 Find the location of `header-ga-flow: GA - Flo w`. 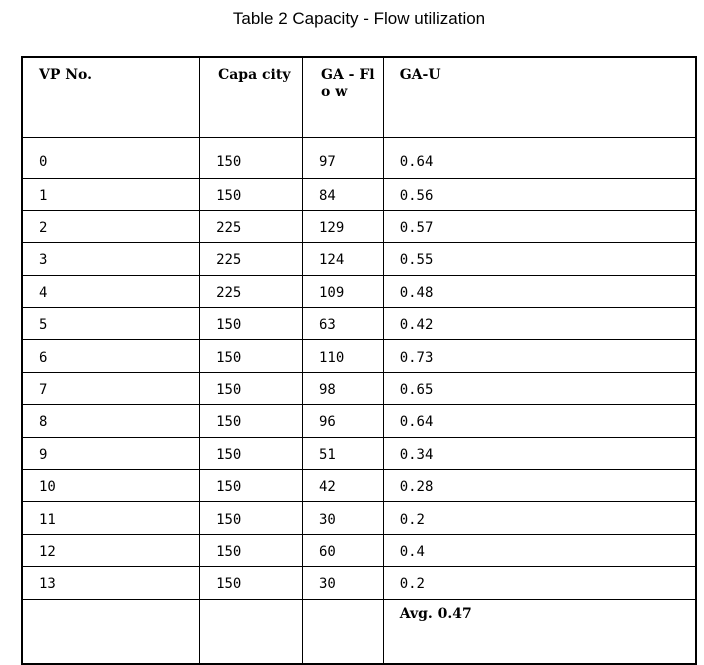

header-ga-flow: GA - Flo w is located at coordinates (342, 97).